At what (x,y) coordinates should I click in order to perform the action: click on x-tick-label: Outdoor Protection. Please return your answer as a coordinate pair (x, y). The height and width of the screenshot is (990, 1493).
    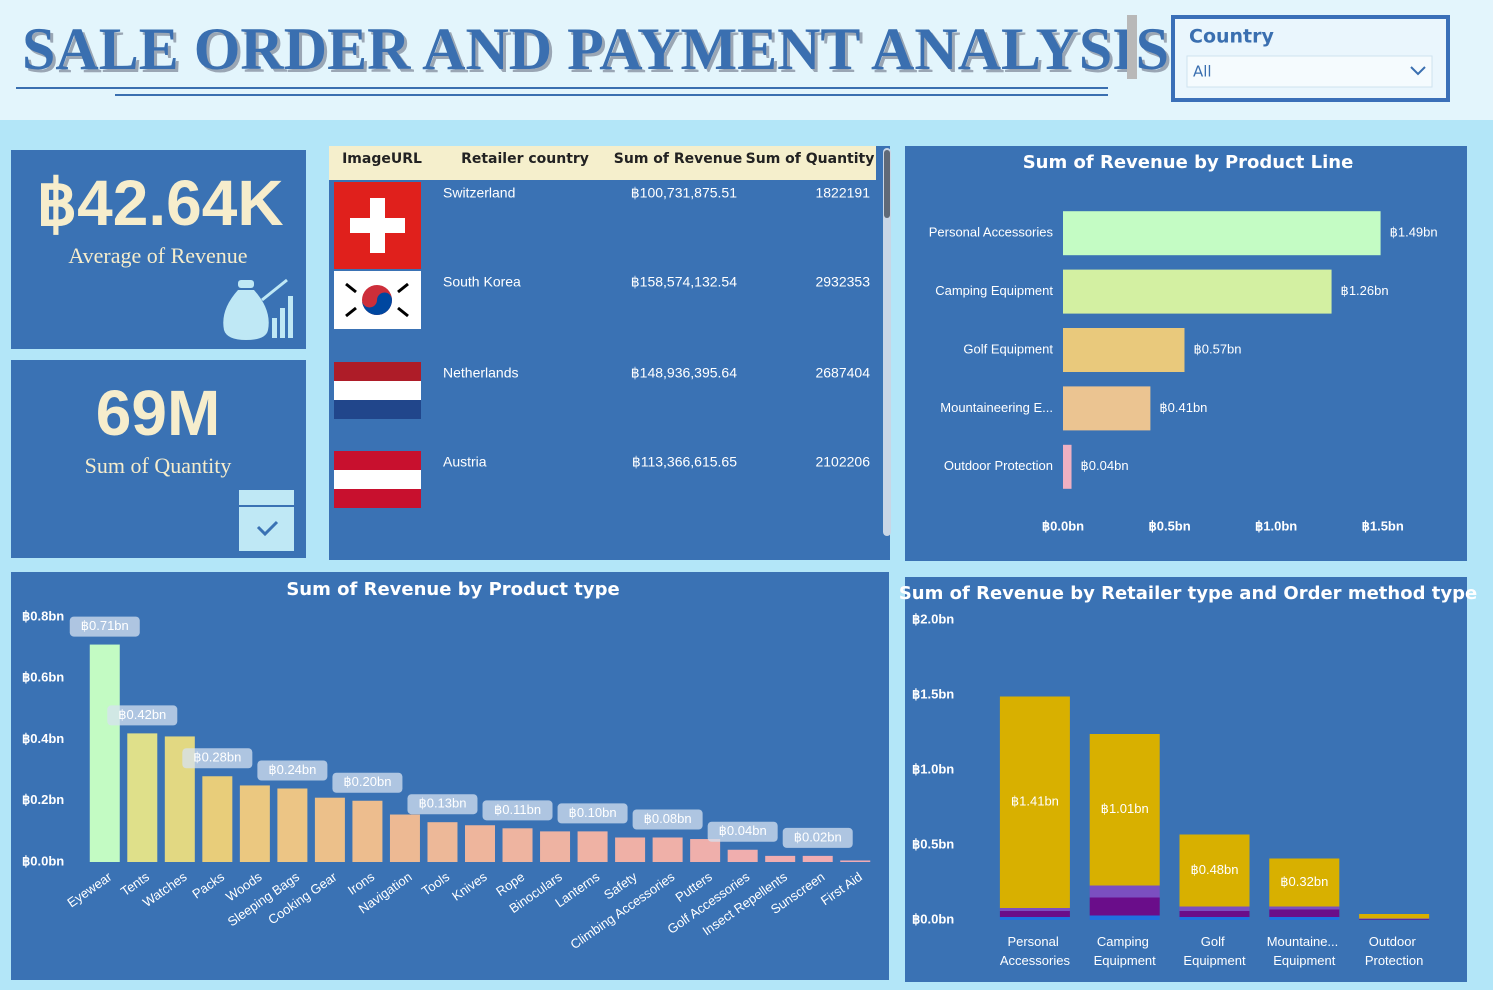
    Looking at the image, I should click on (1394, 951).